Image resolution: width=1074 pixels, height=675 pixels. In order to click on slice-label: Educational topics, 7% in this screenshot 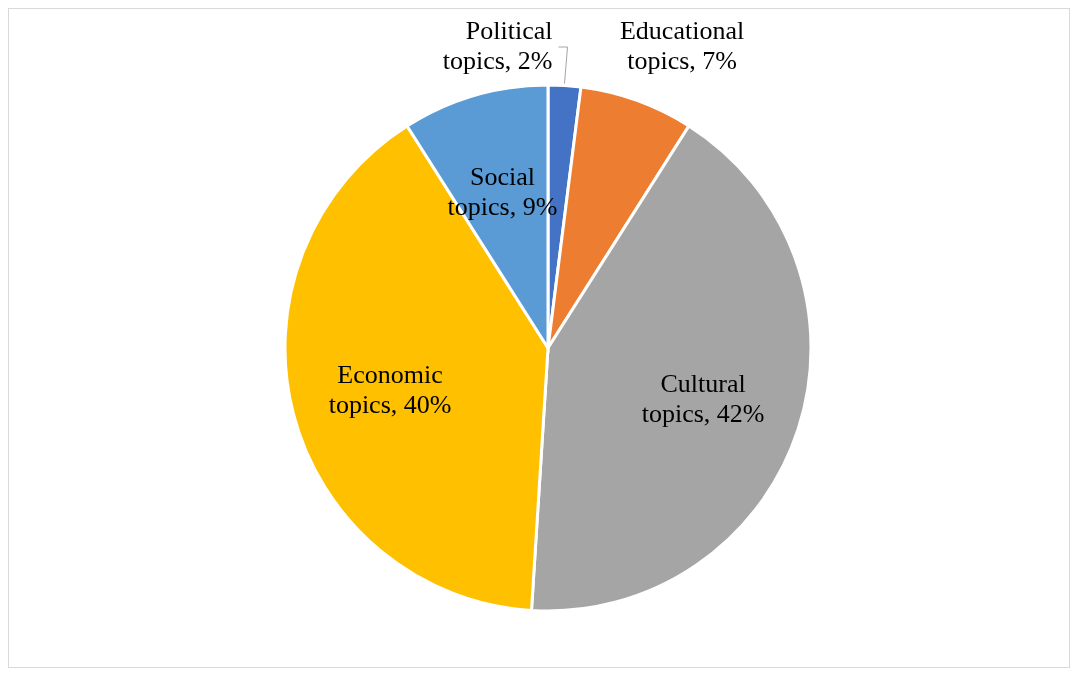, I will do `click(682, 45)`.